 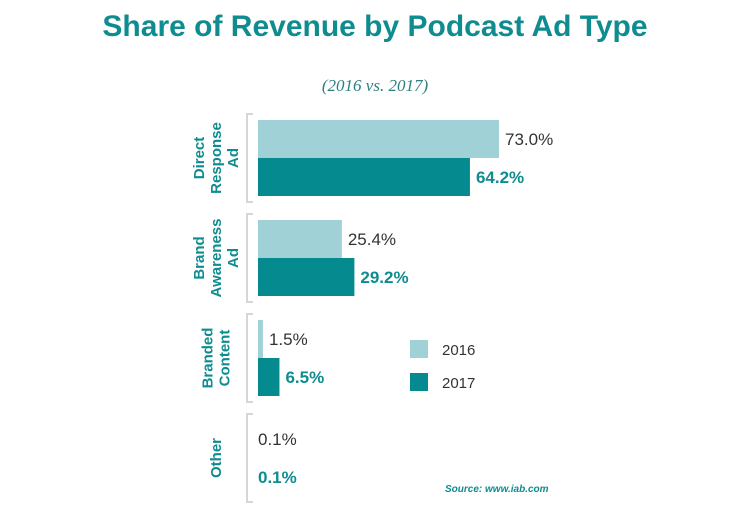 I want to click on category-label: BrandAwarenessAd, so click(x=216, y=258).